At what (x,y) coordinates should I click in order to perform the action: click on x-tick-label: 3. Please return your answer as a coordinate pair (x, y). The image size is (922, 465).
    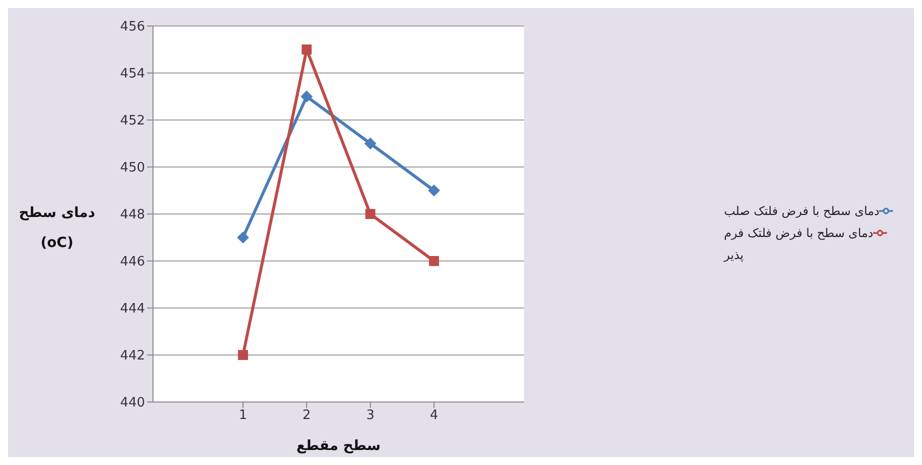
    Looking at the image, I should click on (370, 416).